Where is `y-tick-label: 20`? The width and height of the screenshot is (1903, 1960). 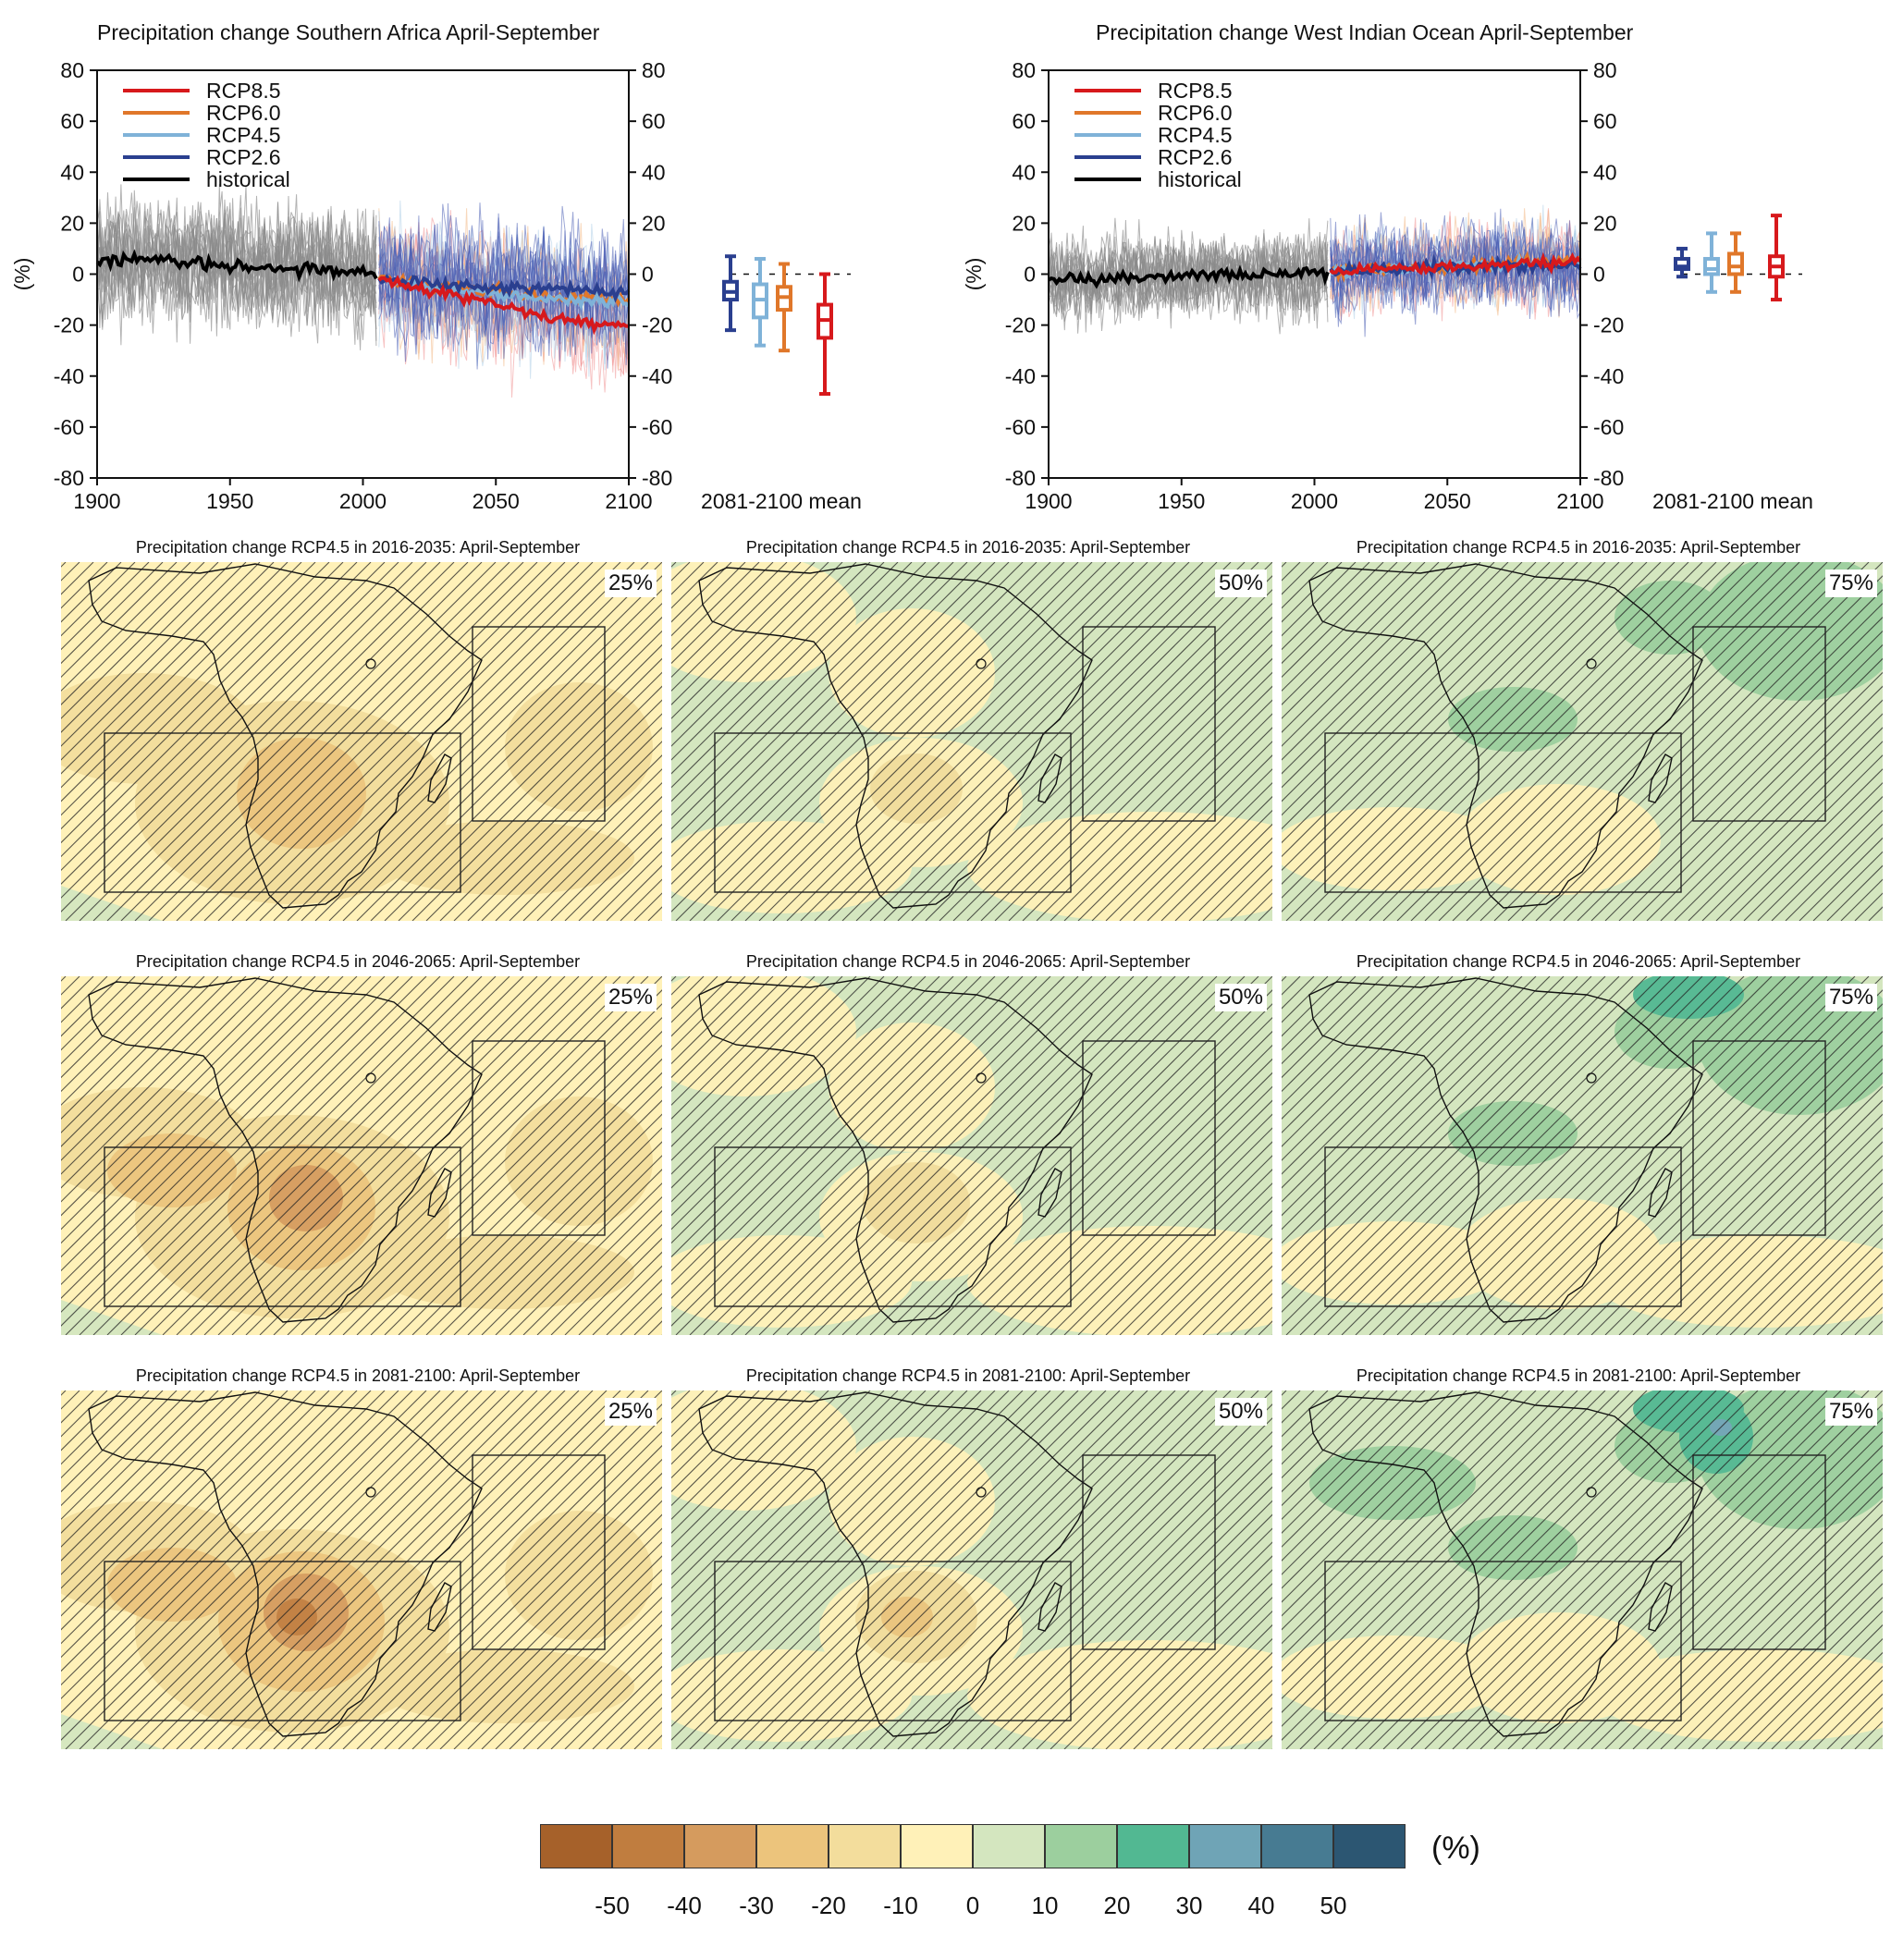 y-tick-label: 20 is located at coordinates (1605, 223).